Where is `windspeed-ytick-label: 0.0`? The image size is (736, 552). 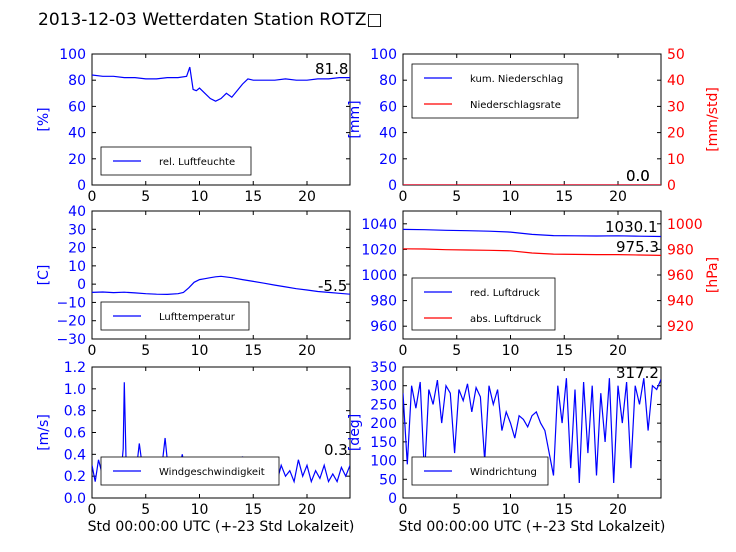
windspeed-ytick-label: 0.0 is located at coordinates (75, 499).